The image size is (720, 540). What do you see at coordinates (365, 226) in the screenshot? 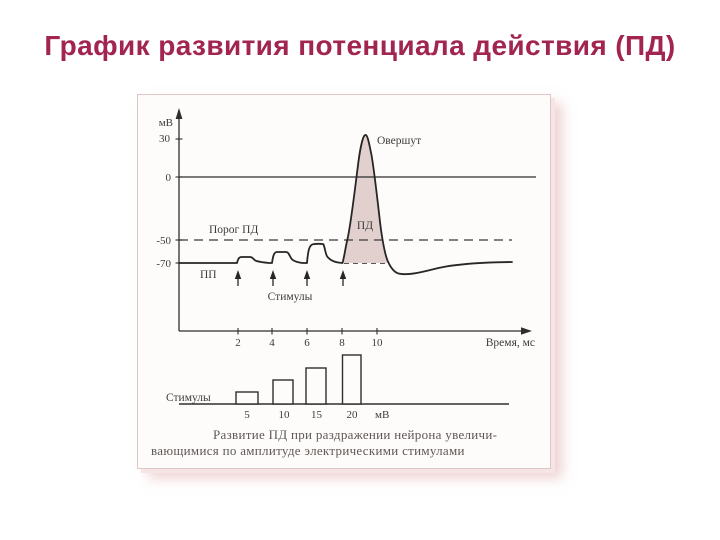
I see `ap-label: ПД` at bounding box center [365, 226].